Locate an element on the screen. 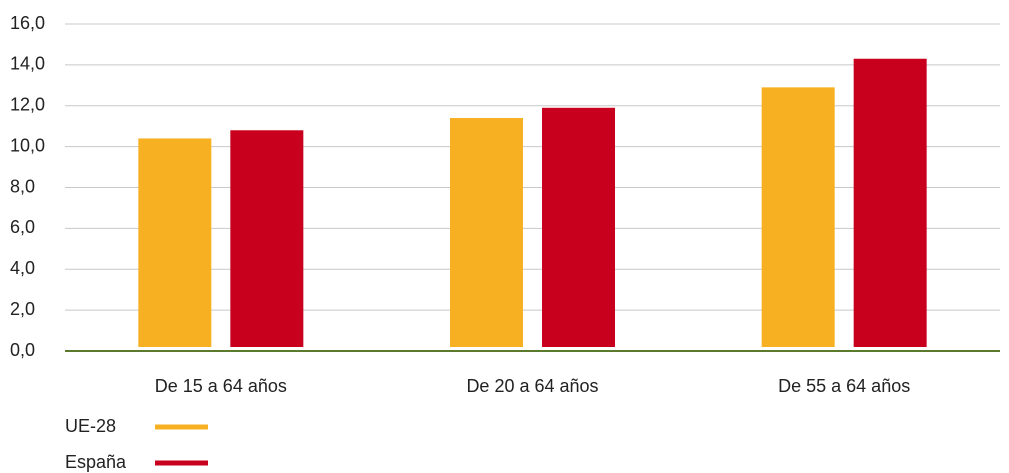 The width and height of the screenshot is (1009, 473). y-tick-label: 6,0 is located at coordinates (22, 227).